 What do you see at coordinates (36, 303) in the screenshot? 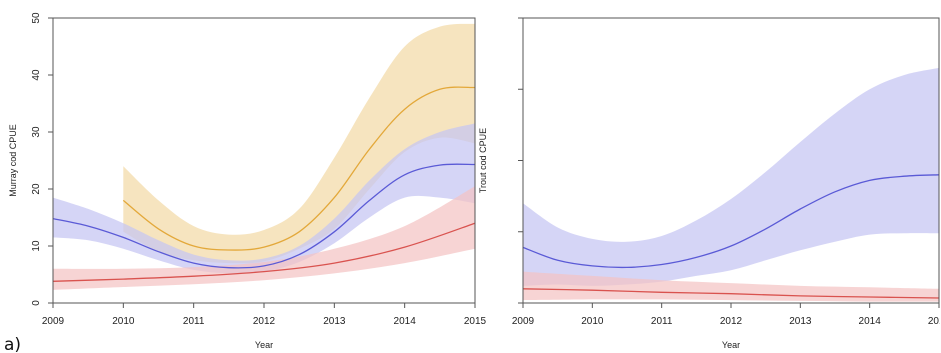
I see `y-tick-label: 0` at bounding box center [36, 303].